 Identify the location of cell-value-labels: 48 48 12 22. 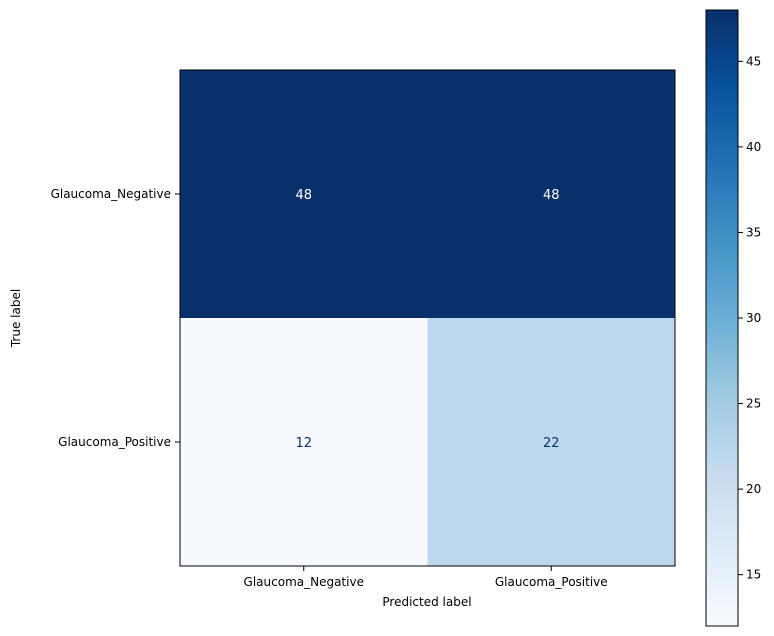
(427, 319).